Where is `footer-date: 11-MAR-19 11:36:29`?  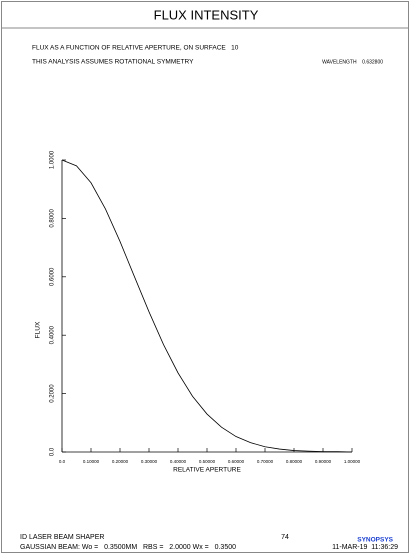
footer-date: 11-MAR-19 11:36:29 is located at coordinates (365, 547).